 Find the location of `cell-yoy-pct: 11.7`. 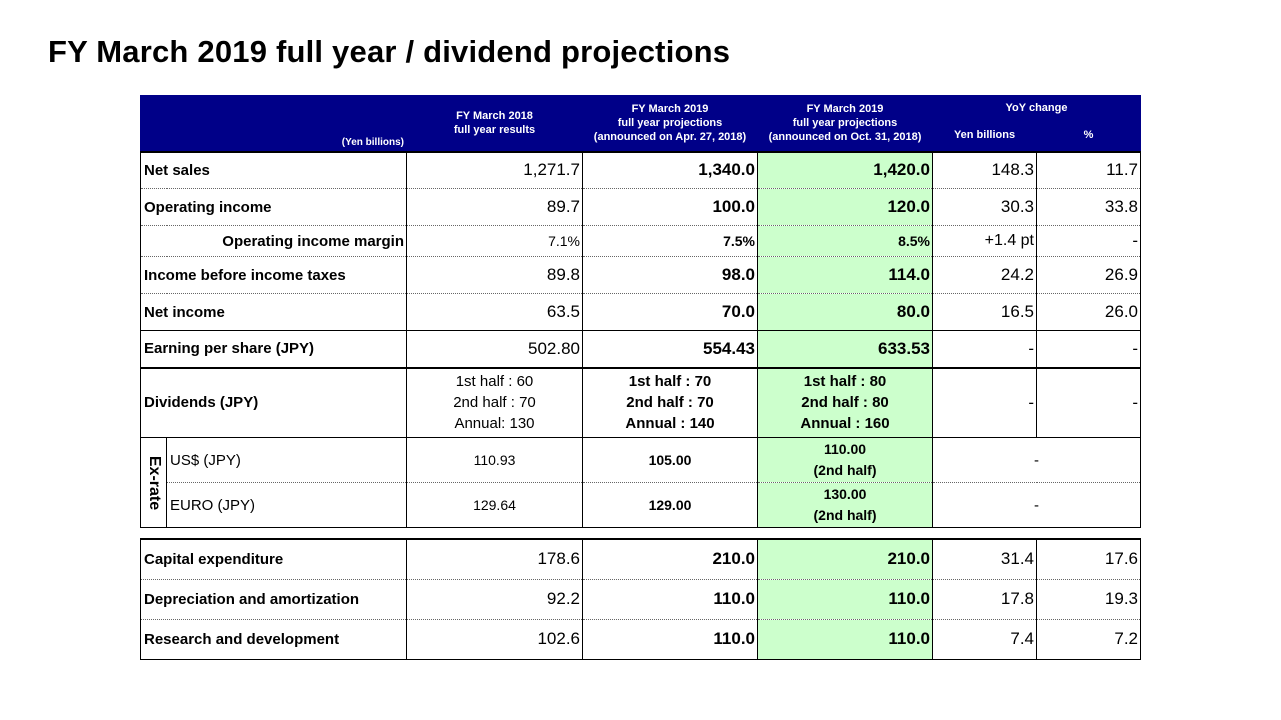

cell-yoy-pct: 11.7 is located at coordinates (1088, 169).